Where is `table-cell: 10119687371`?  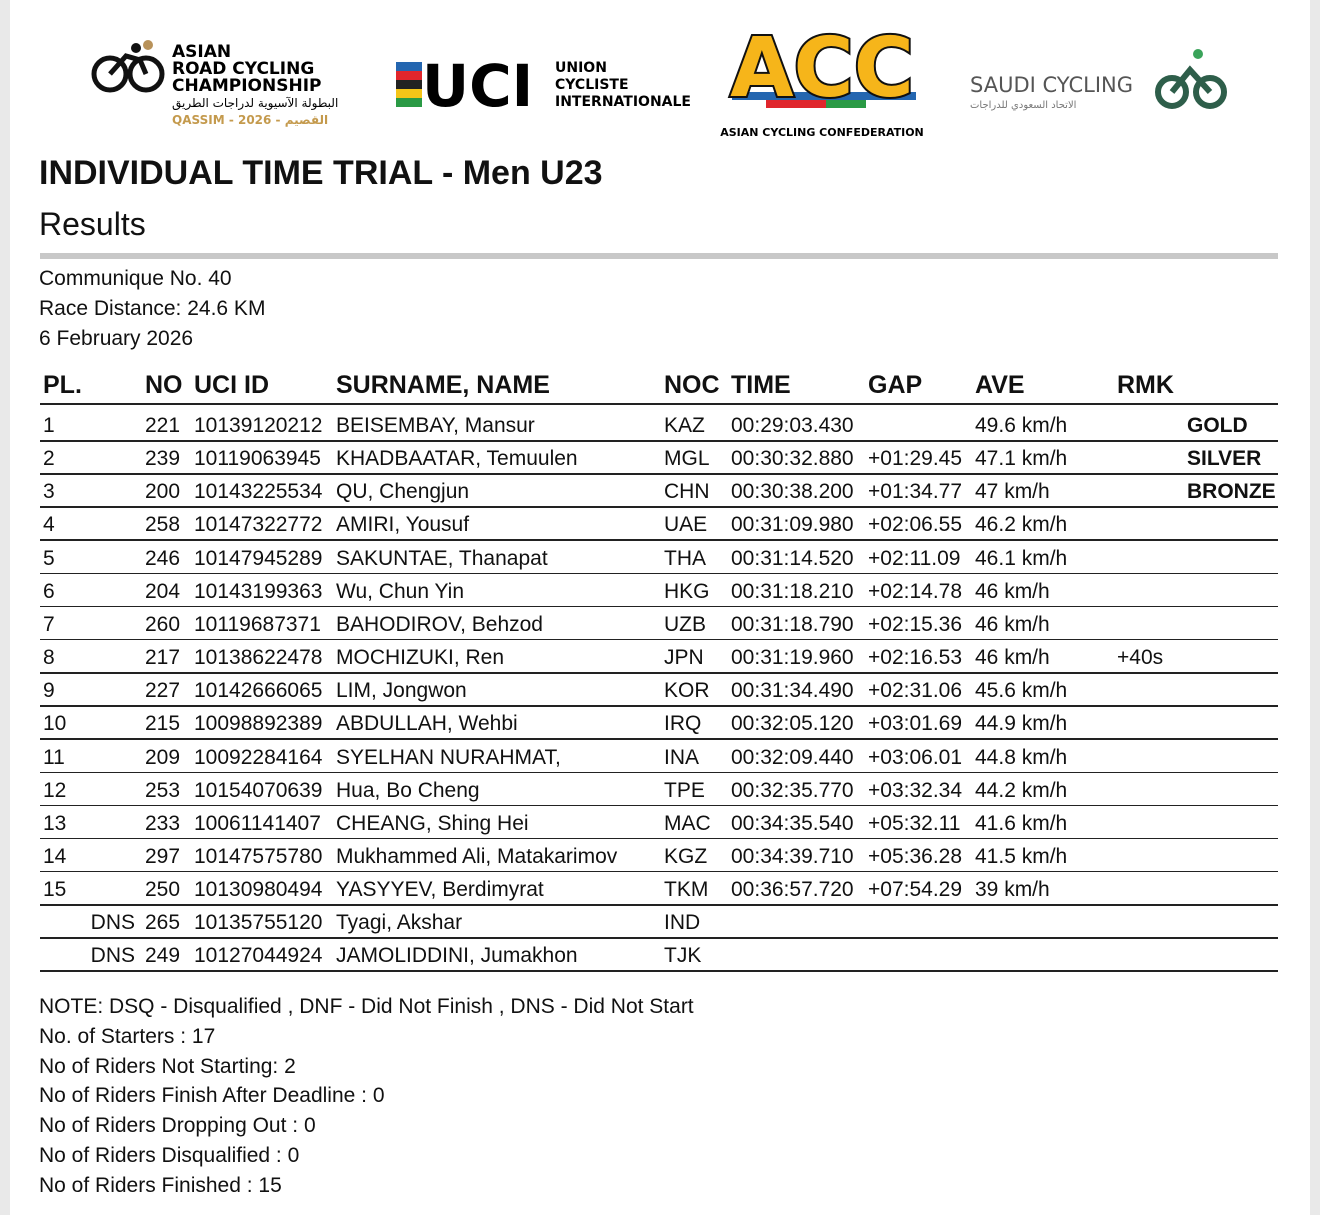
table-cell: 10119687371 is located at coordinates (257, 624).